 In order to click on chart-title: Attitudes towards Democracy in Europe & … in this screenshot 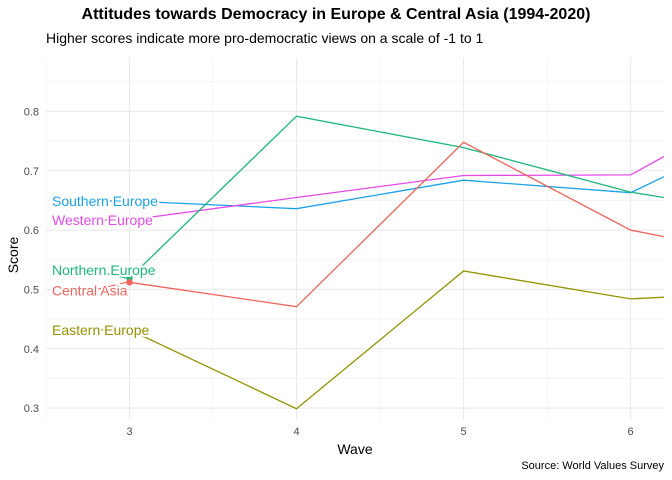, I will do `click(336, 14)`.